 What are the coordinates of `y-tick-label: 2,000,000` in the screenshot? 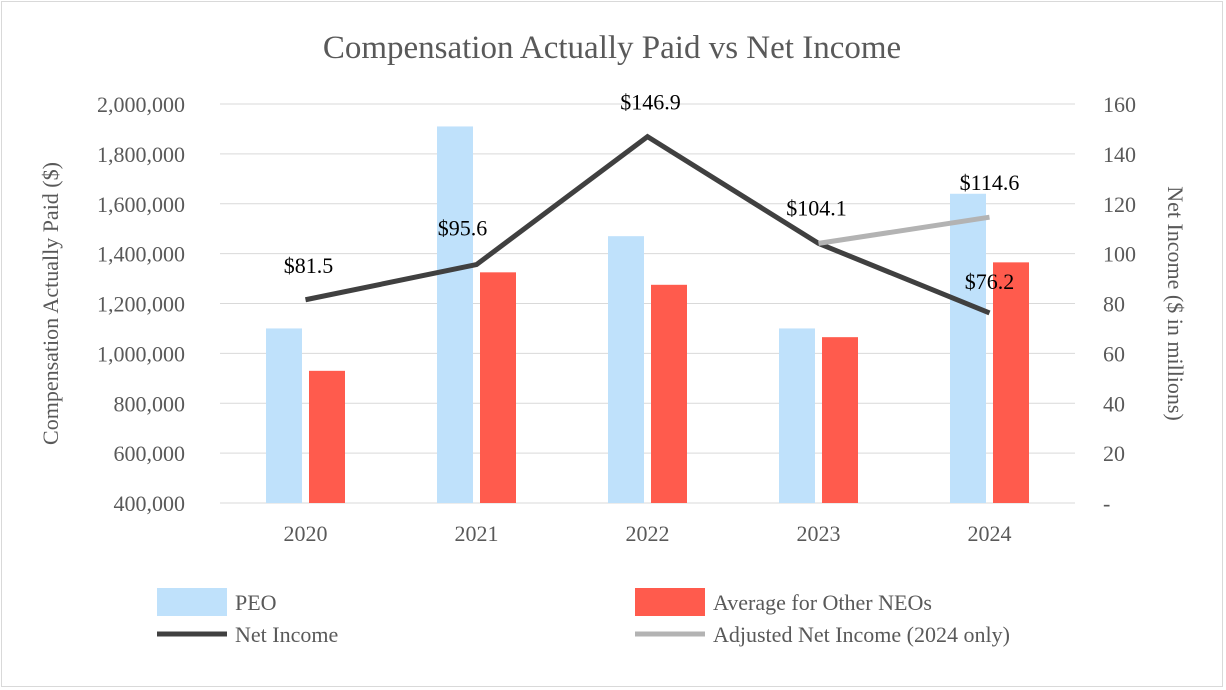 It's located at (141, 104).